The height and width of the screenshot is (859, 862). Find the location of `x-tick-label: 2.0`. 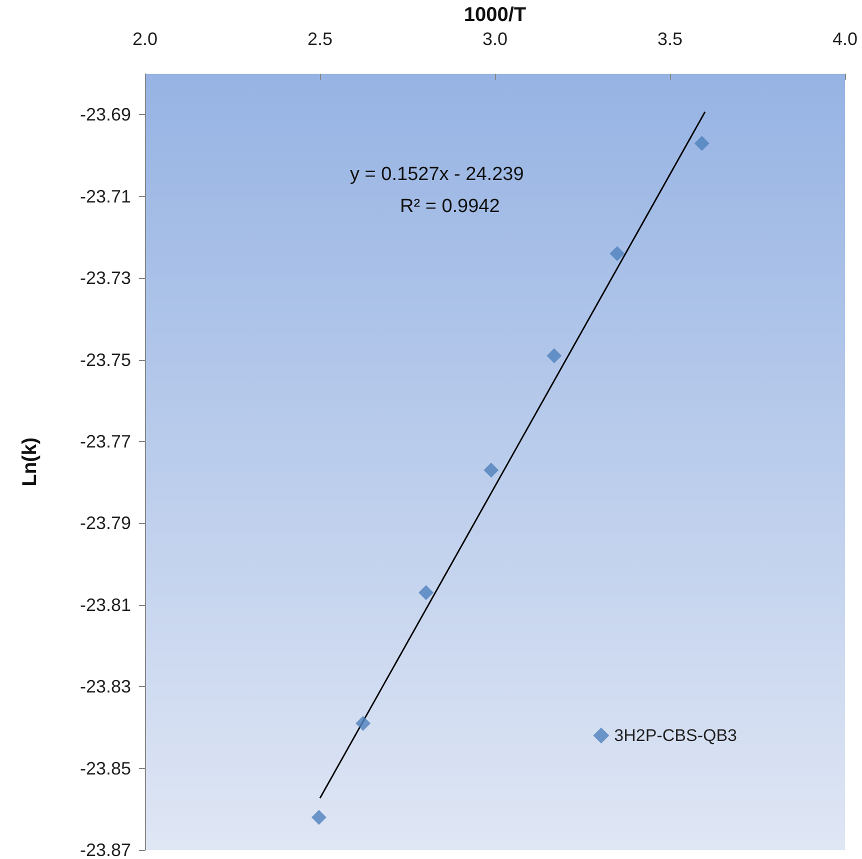

x-tick-label: 2.0 is located at coordinates (145, 38).